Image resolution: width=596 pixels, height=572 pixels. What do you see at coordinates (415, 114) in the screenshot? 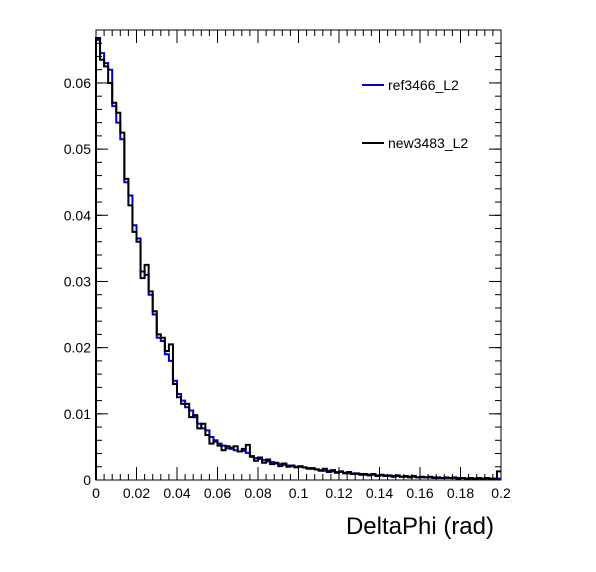
I see `legend: ref3466_L2 new3483_L2` at bounding box center [415, 114].